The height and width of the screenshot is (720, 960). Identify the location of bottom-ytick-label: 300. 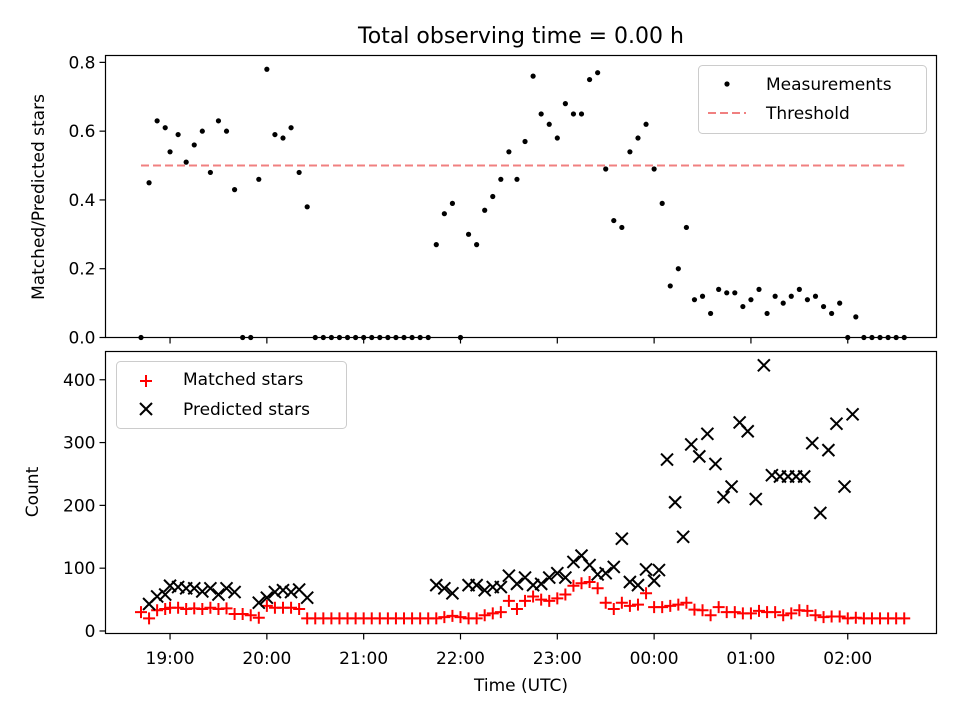
(79, 444).